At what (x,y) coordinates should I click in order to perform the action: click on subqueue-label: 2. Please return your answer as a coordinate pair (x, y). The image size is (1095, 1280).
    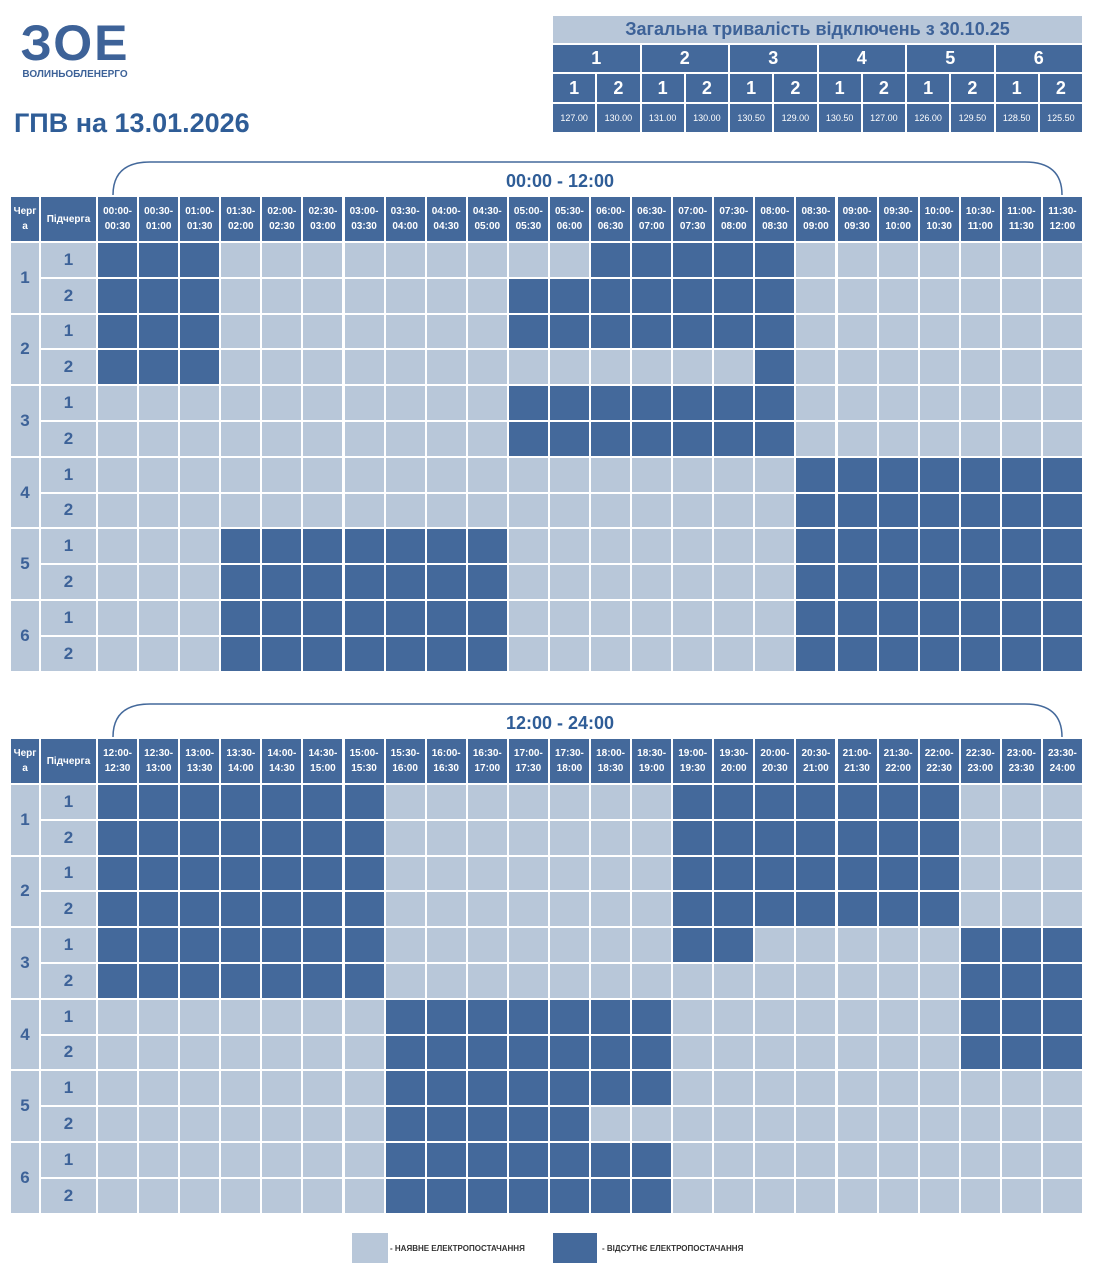
    Looking at the image, I should click on (68, 837).